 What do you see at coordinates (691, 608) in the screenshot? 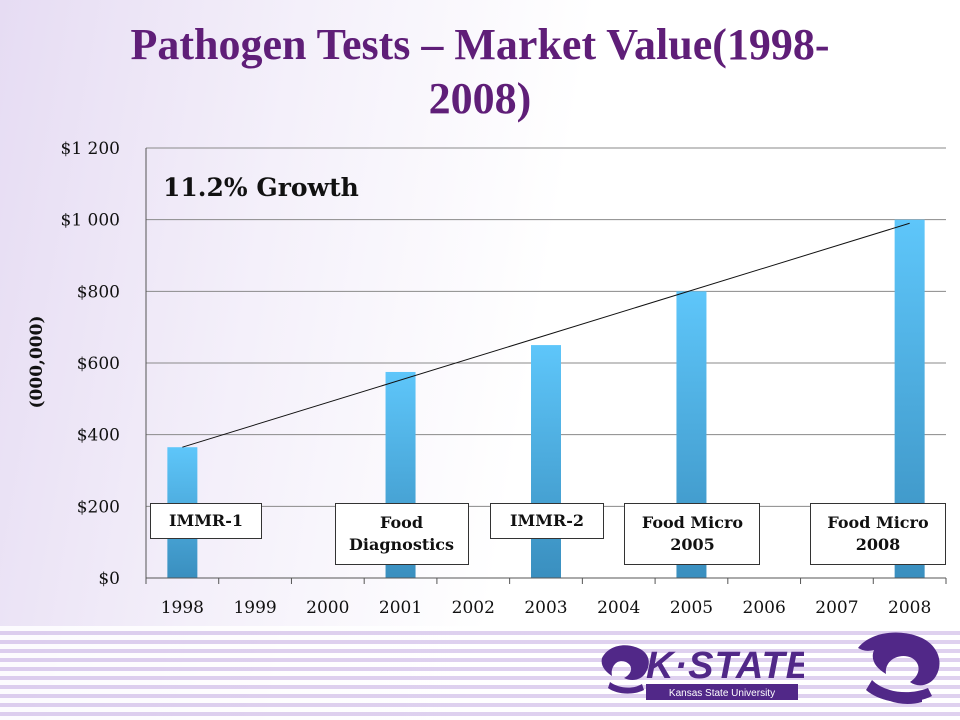
I see `x-tick-label-2005: 2005` at bounding box center [691, 608].